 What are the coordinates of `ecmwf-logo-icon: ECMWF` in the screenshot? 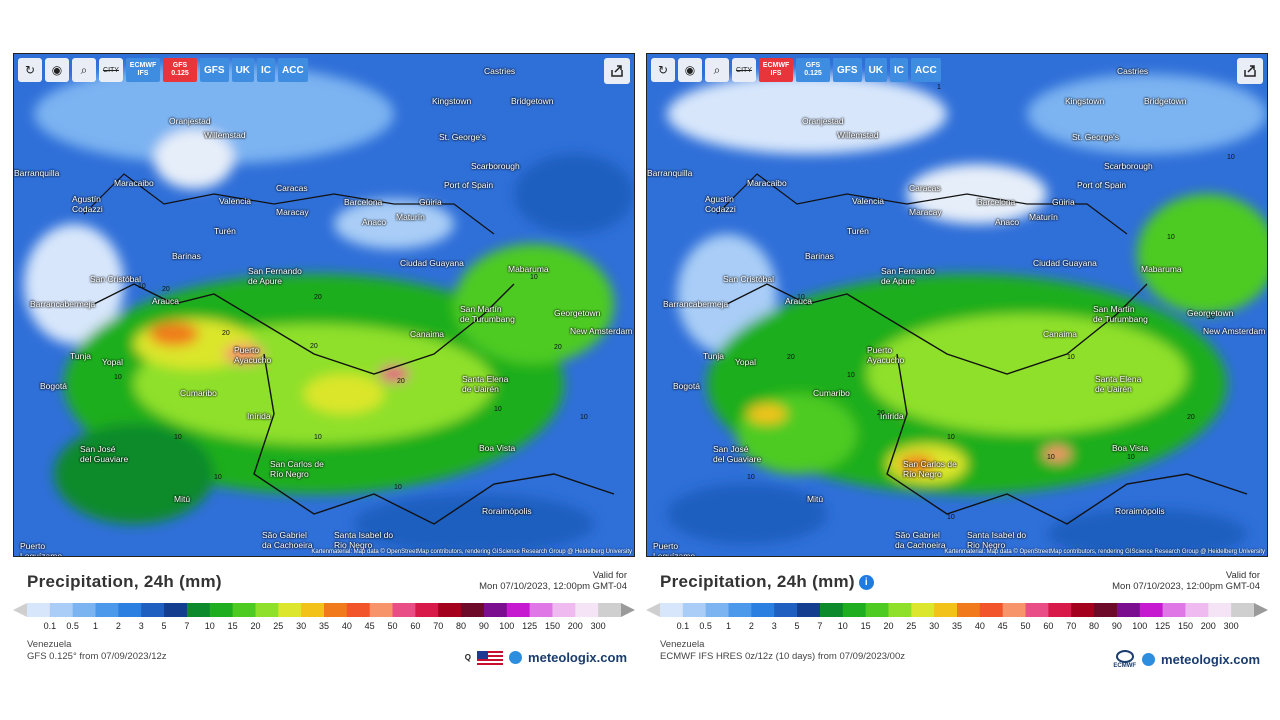 It's located at (1124, 659).